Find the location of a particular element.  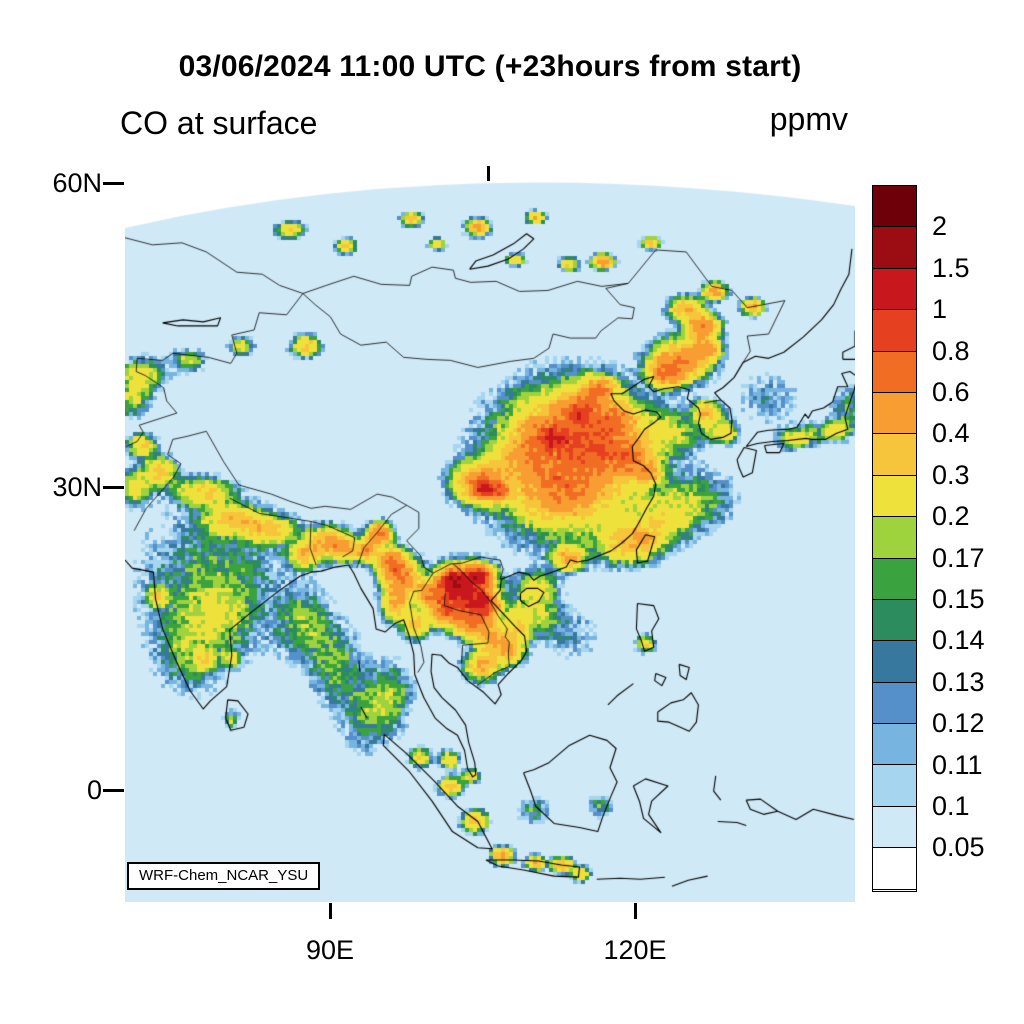

colorbar-label: 0.8 is located at coordinates (951, 350).